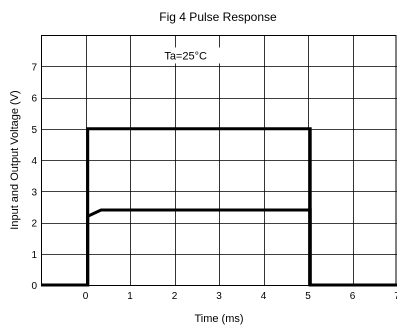 This screenshot has width=397, height=329. What do you see at coordinates (218, 319) in the screenshot?
I see `x-axis-label: Time (ms)` at bounding box center [218, 319].